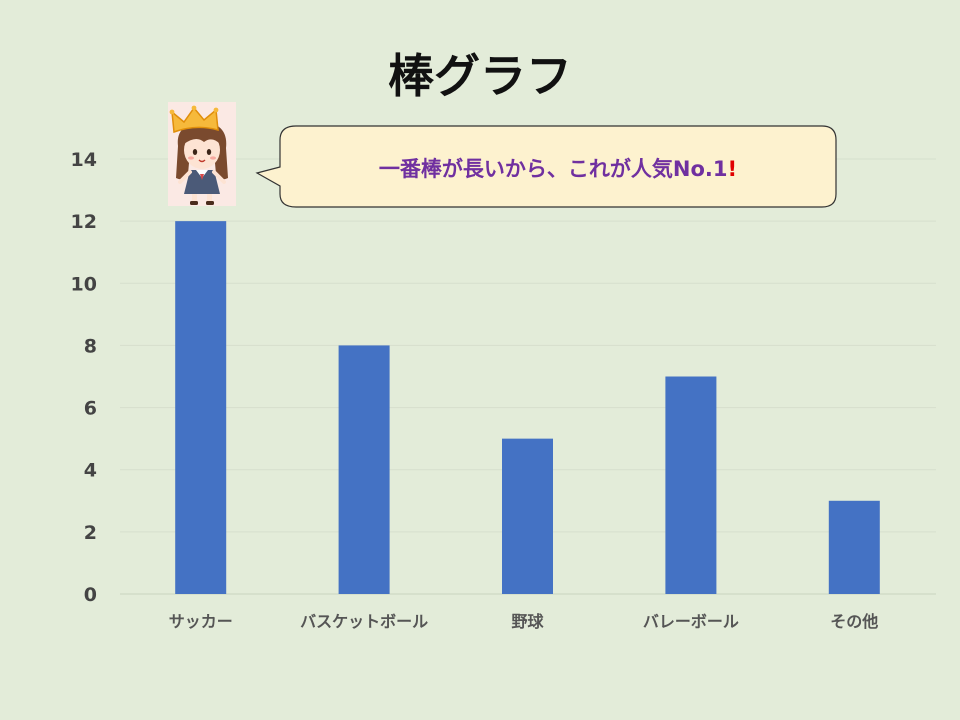  I want to click on y-tick-label: 6, so click(90, 409).